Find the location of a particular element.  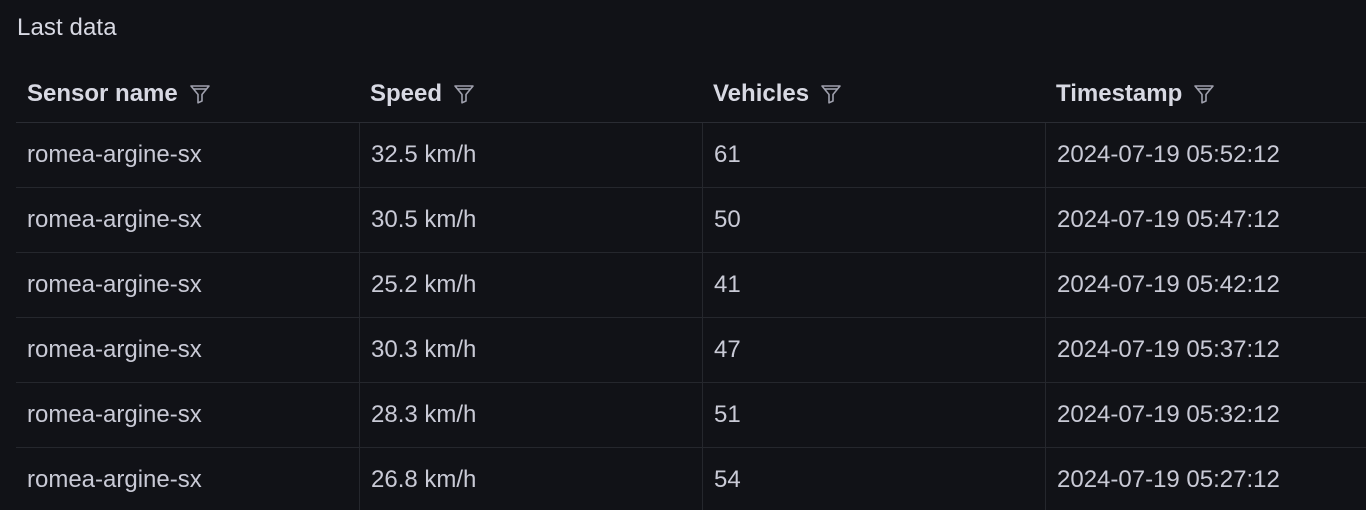

column-header-vehicles: Vehicles is located at coordinates (873, 94).